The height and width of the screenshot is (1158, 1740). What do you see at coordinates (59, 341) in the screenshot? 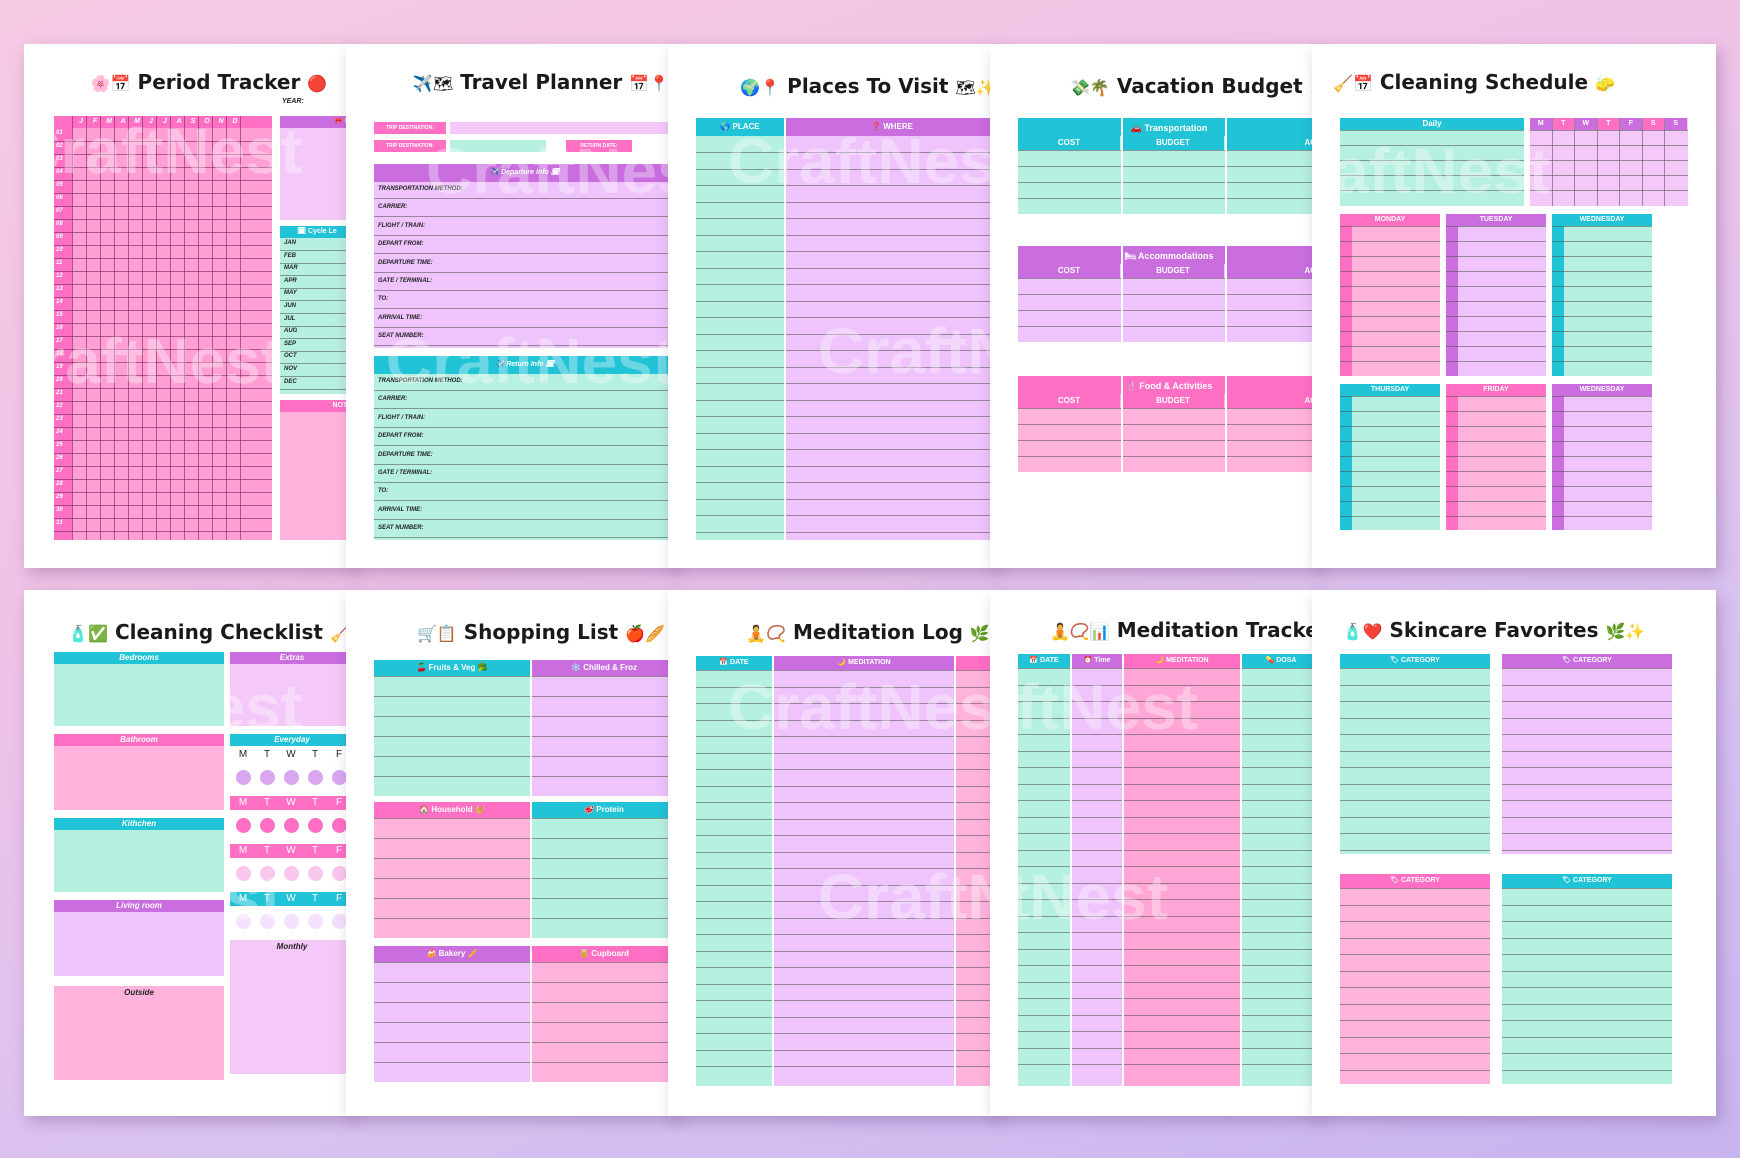
I see `day-number: 17` at bounding box center [59, 341].